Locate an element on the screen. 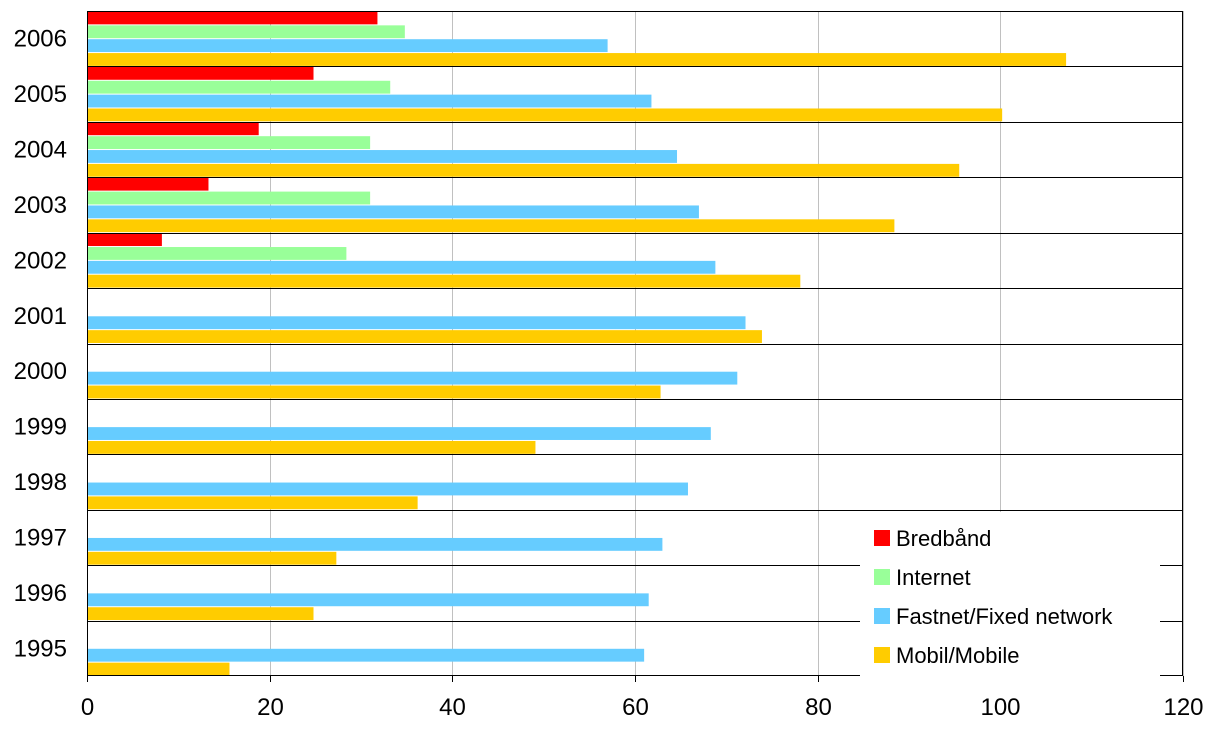 The height and width of the screenshot is (732, 1209). y-tick-label: 2003 is located at coordinates (40, 205).